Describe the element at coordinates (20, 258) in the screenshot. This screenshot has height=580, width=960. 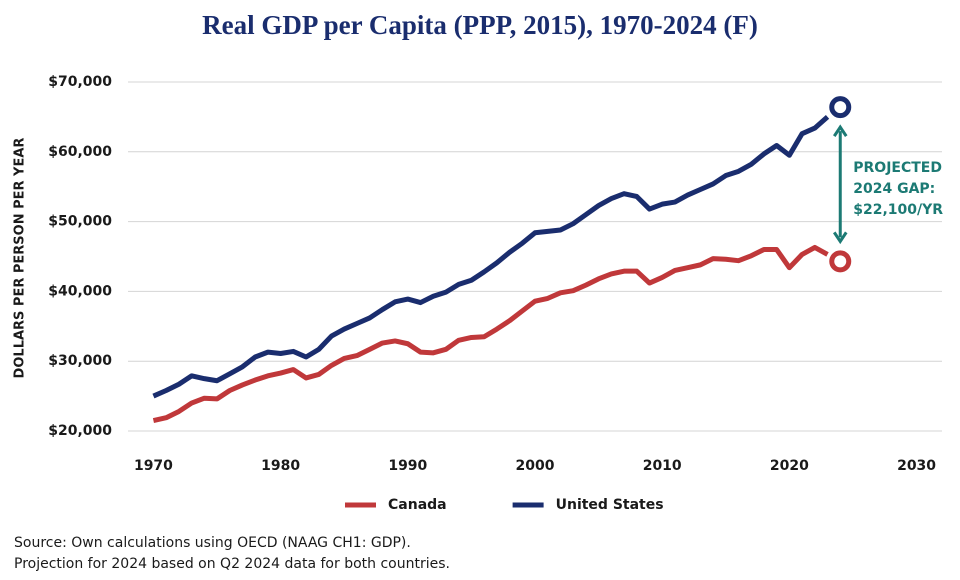
I see `y-axis-label: DOLLARS PER PERSON PER YEAR` at that location.